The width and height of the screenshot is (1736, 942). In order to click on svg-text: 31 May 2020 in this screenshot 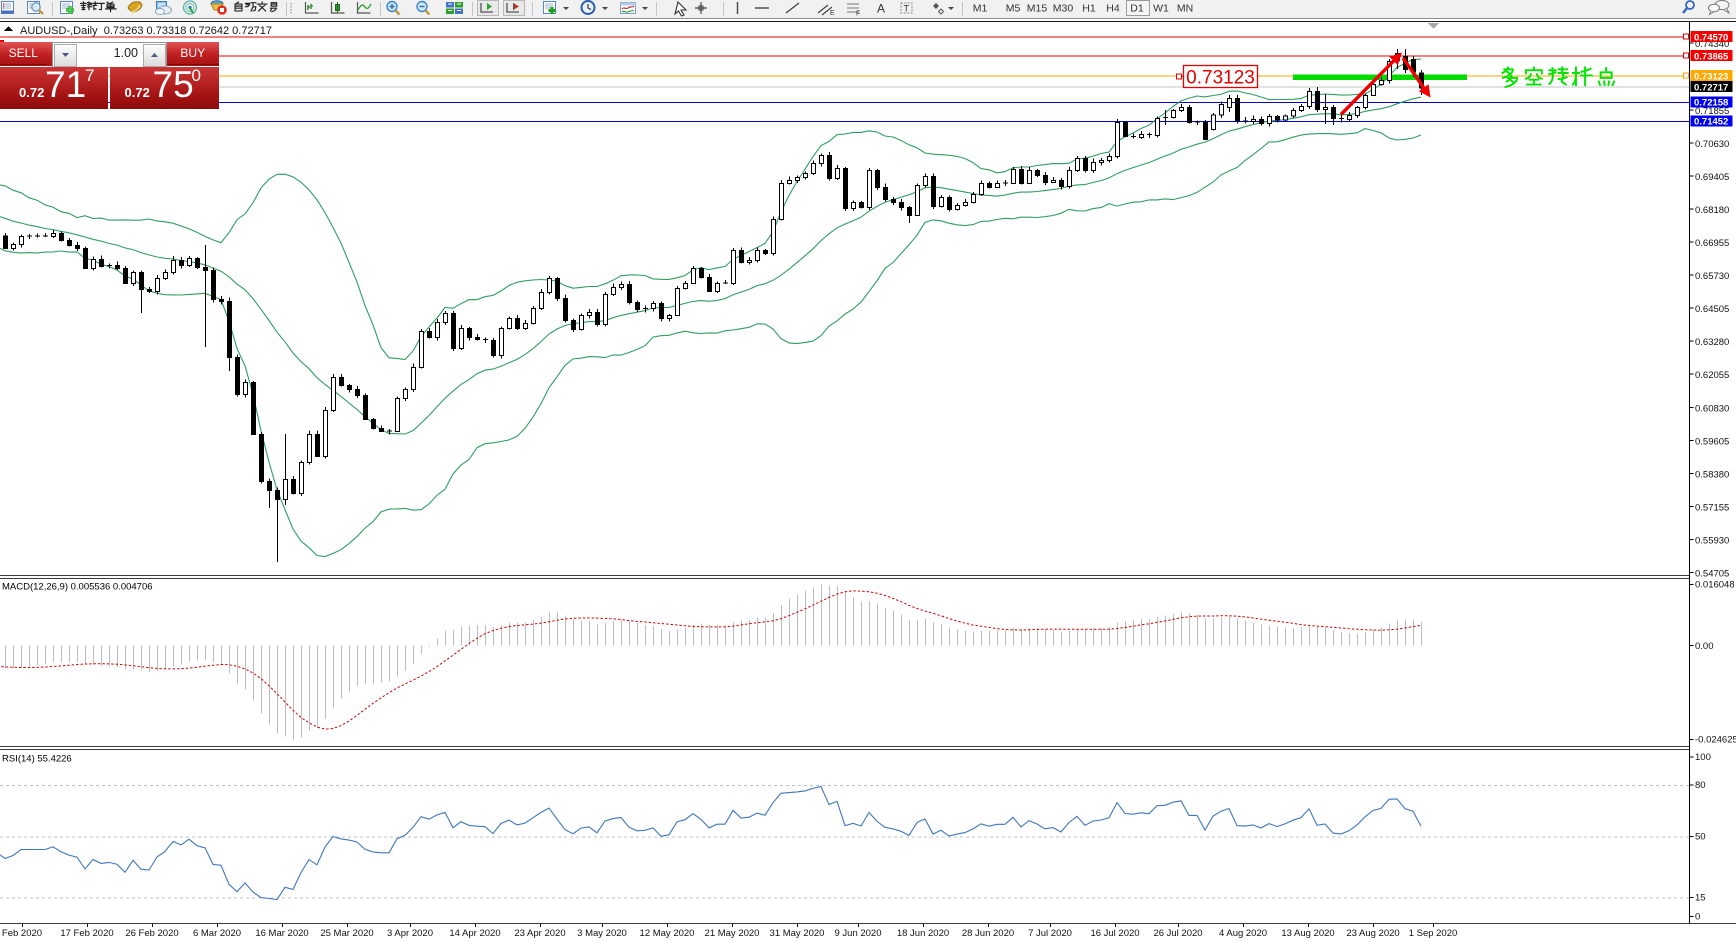, I will do `click(797, 933)`.